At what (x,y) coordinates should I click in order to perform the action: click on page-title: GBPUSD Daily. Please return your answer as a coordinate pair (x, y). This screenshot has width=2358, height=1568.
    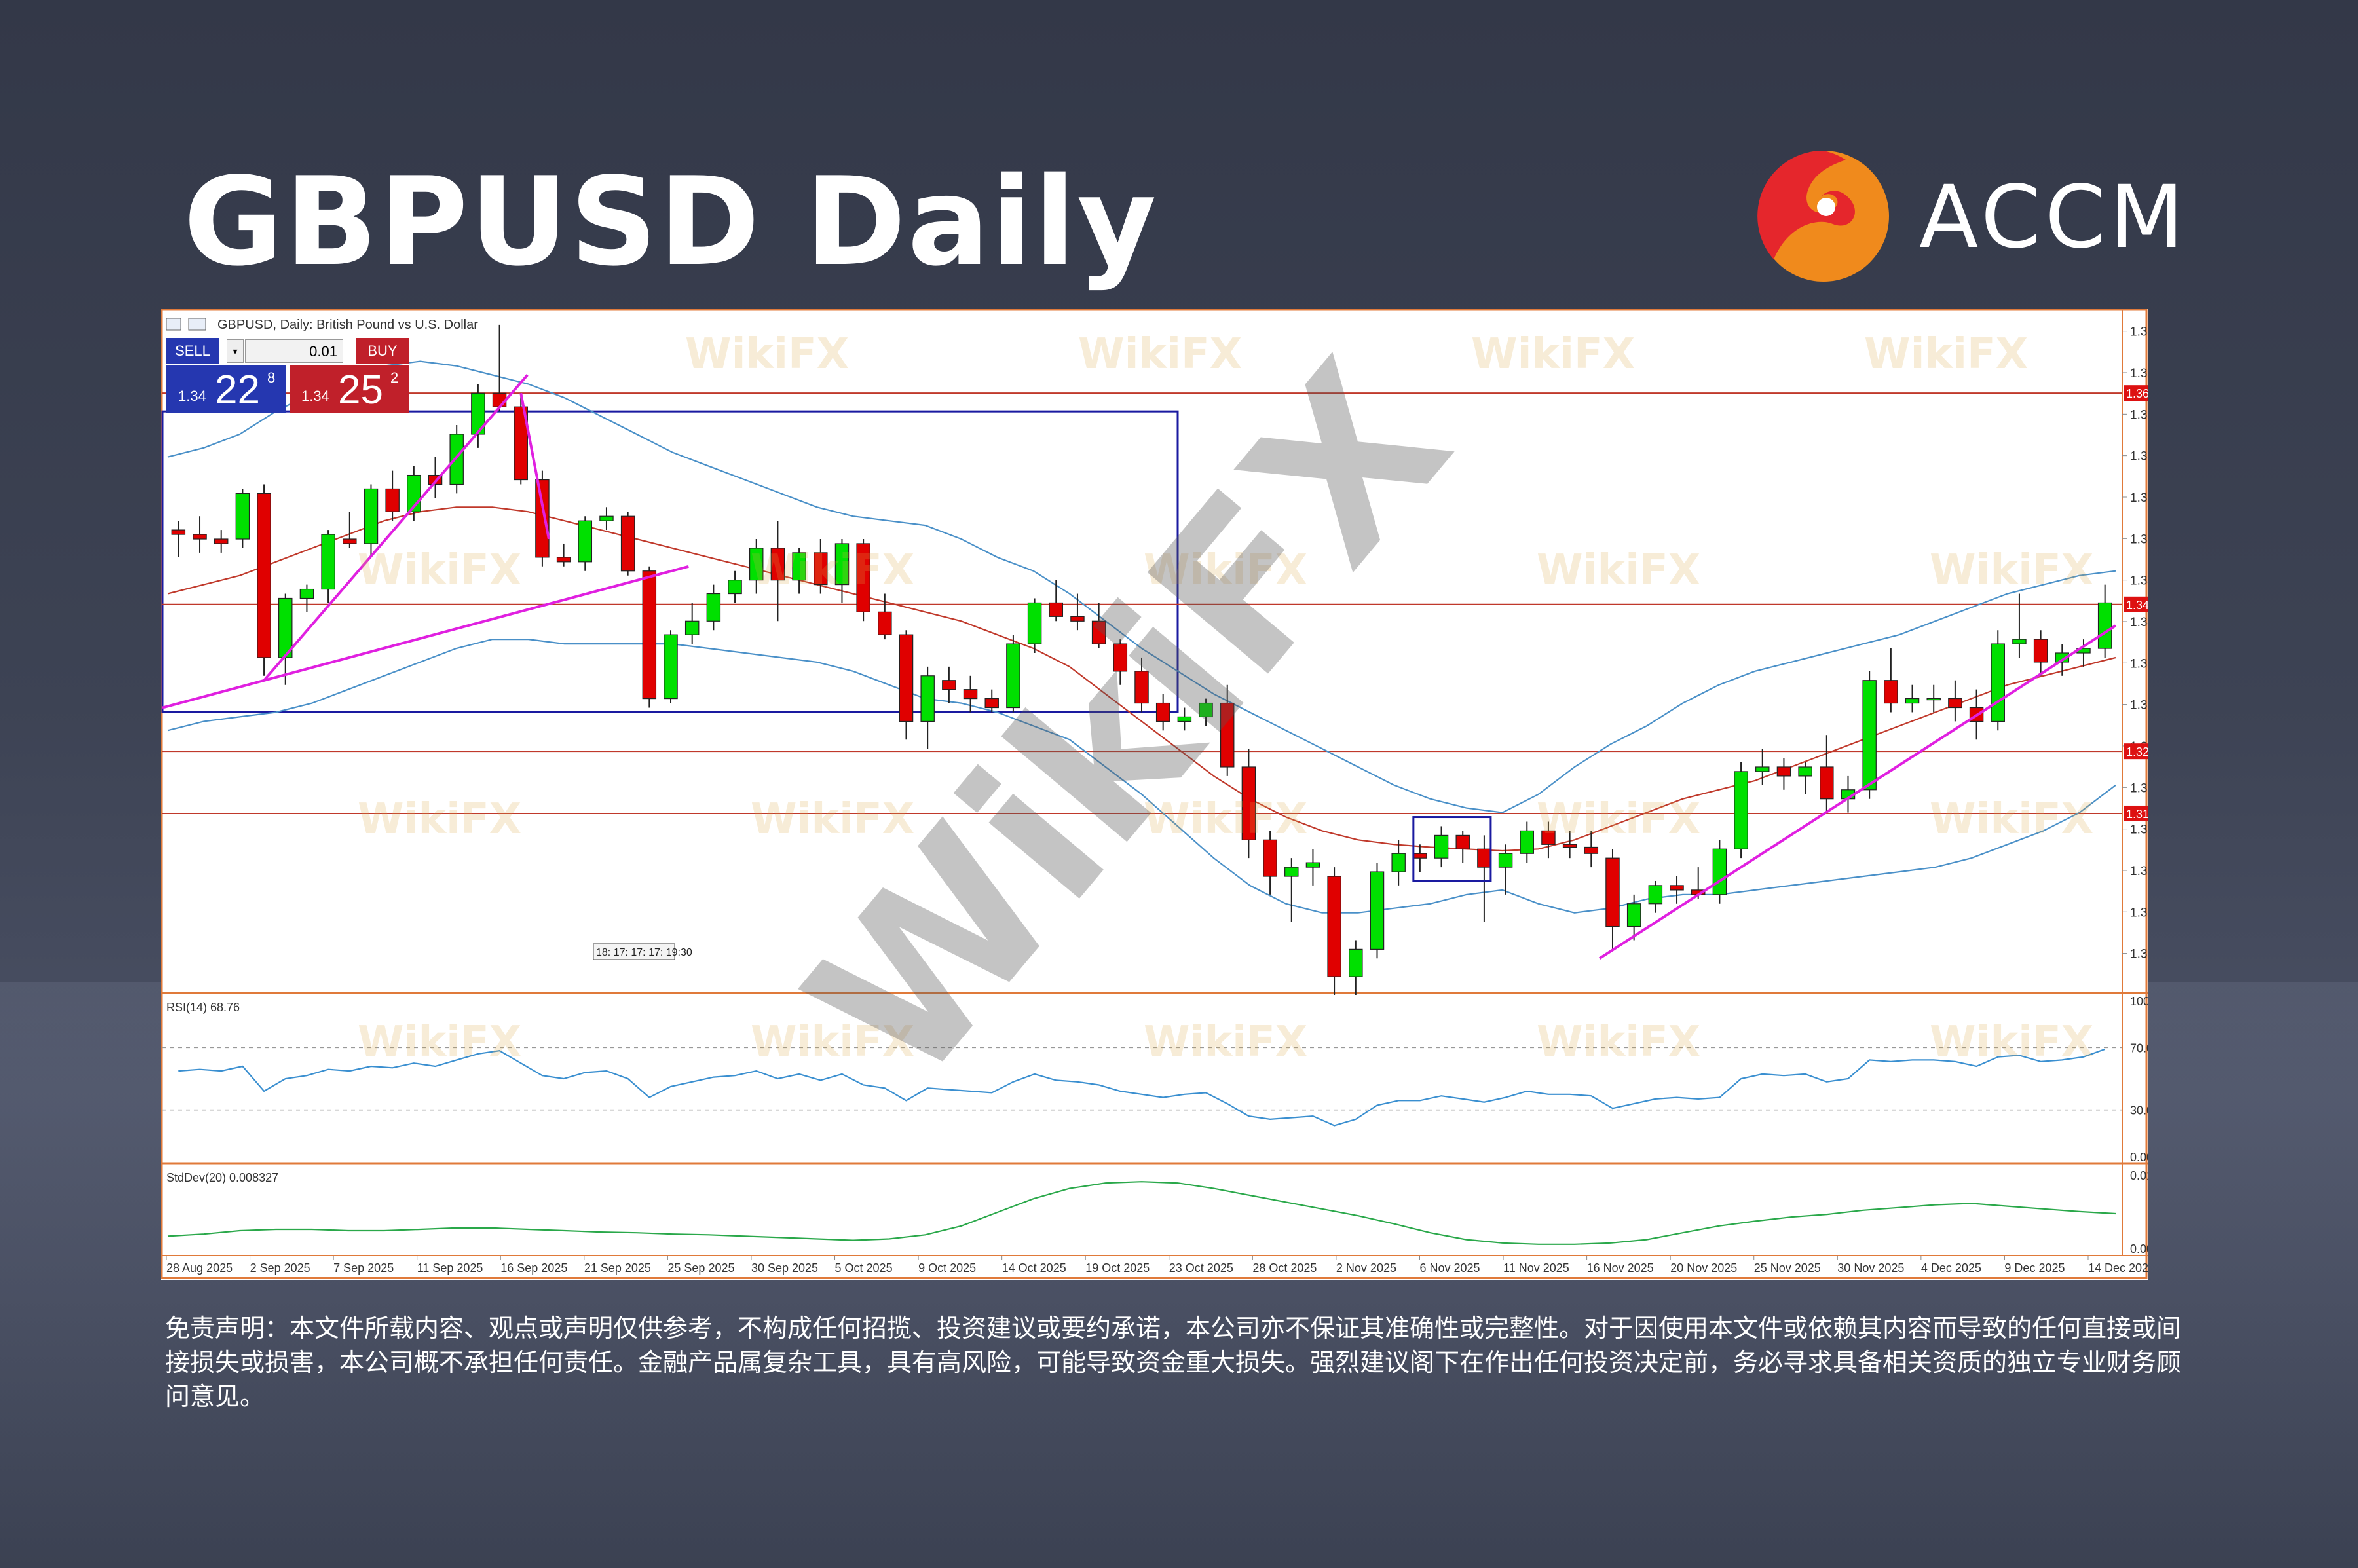
    Looking at the image, I should click on (671, 222).